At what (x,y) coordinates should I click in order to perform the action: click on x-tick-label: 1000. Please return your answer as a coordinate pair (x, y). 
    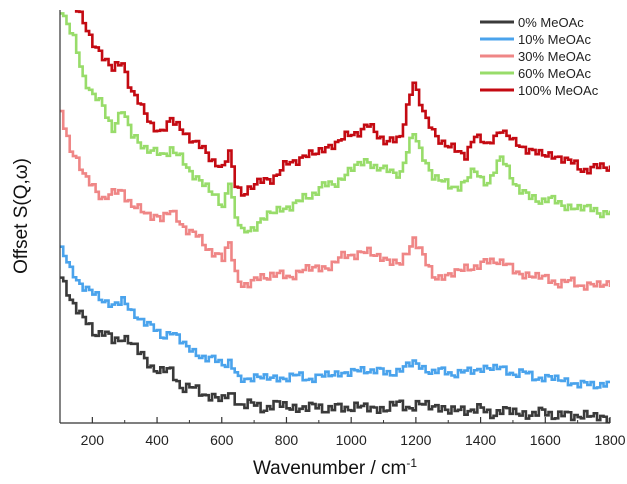
    Looking at the image, I should click on (351, 440).